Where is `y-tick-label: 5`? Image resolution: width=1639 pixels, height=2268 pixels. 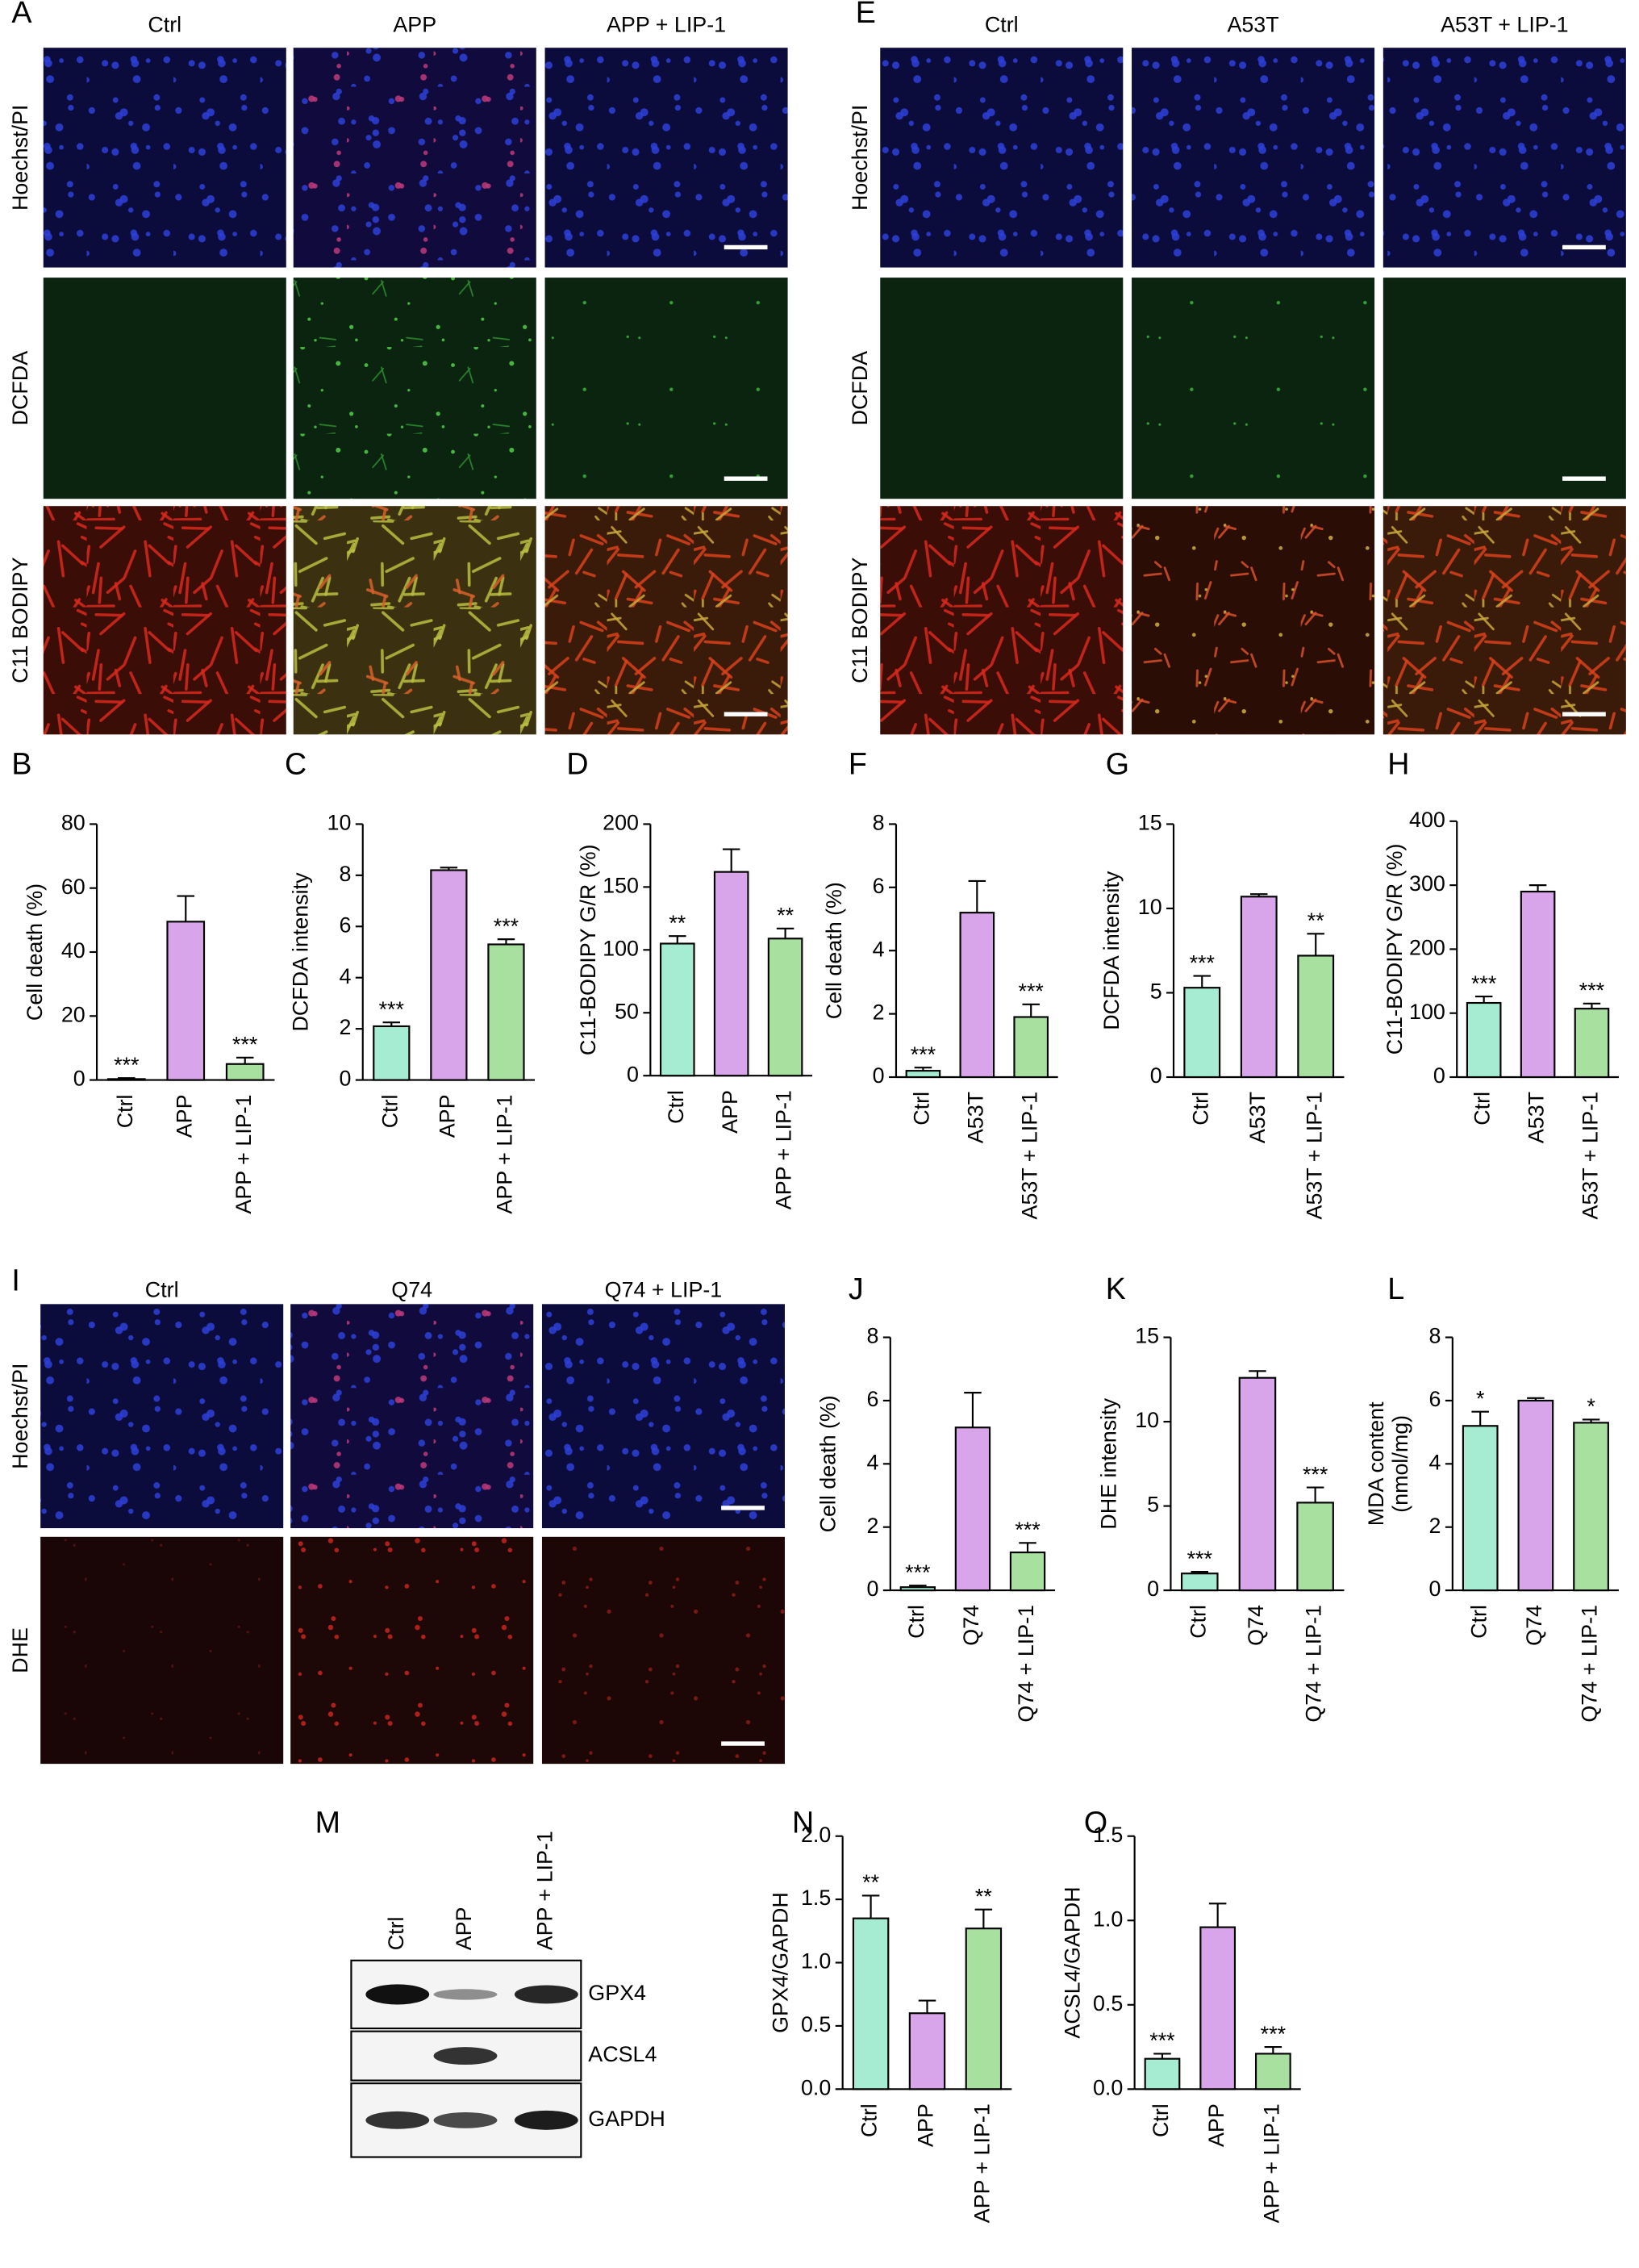 y-tick-label: 5 is located at coordinates (1153, 1505).